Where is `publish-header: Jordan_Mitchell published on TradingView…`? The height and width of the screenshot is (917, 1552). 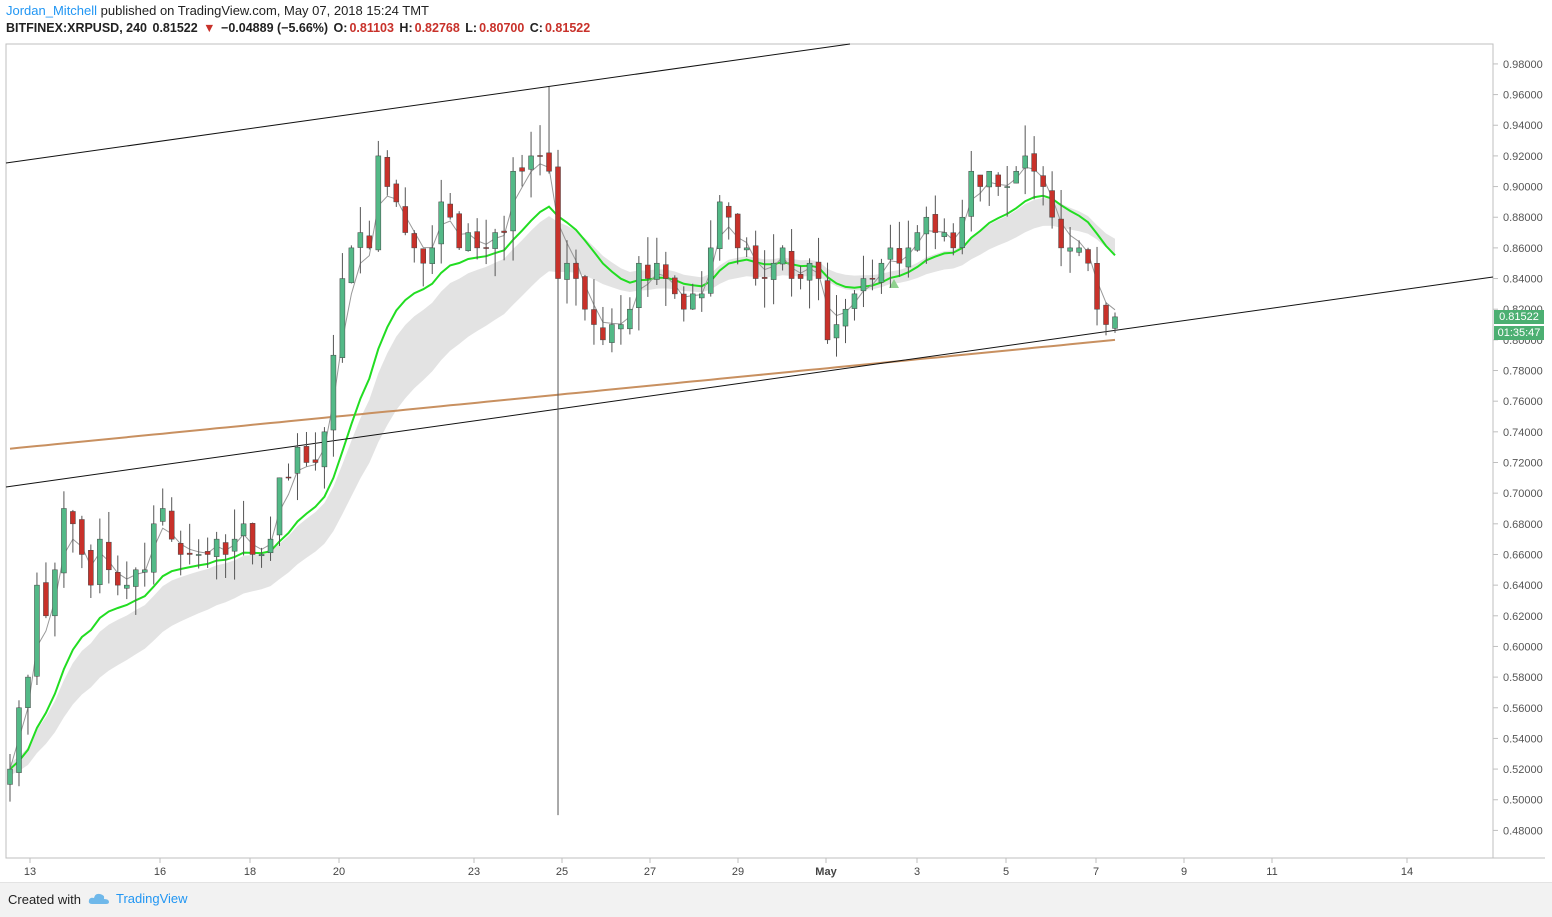 publish-header: Jordan_Mitchell published on TradingView… is located at coordinates (217, 10).